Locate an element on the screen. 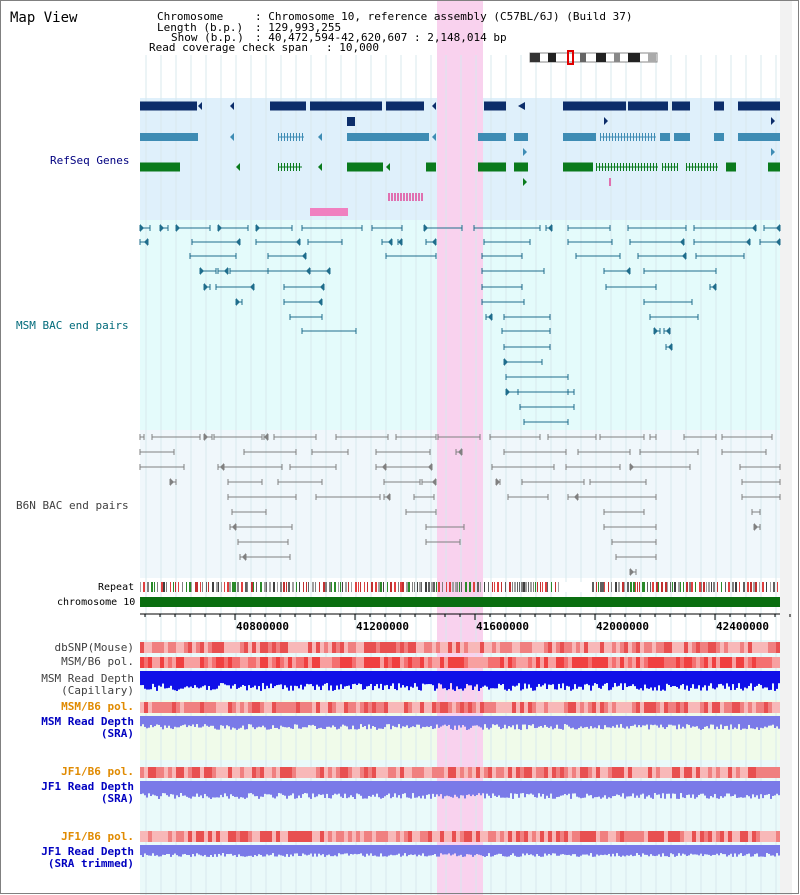 The width and height of the screenshot is (800, 895). jf1-b6-pol-trimmed-label: JF1/B6 pol. is located at coordinates (97, 836).